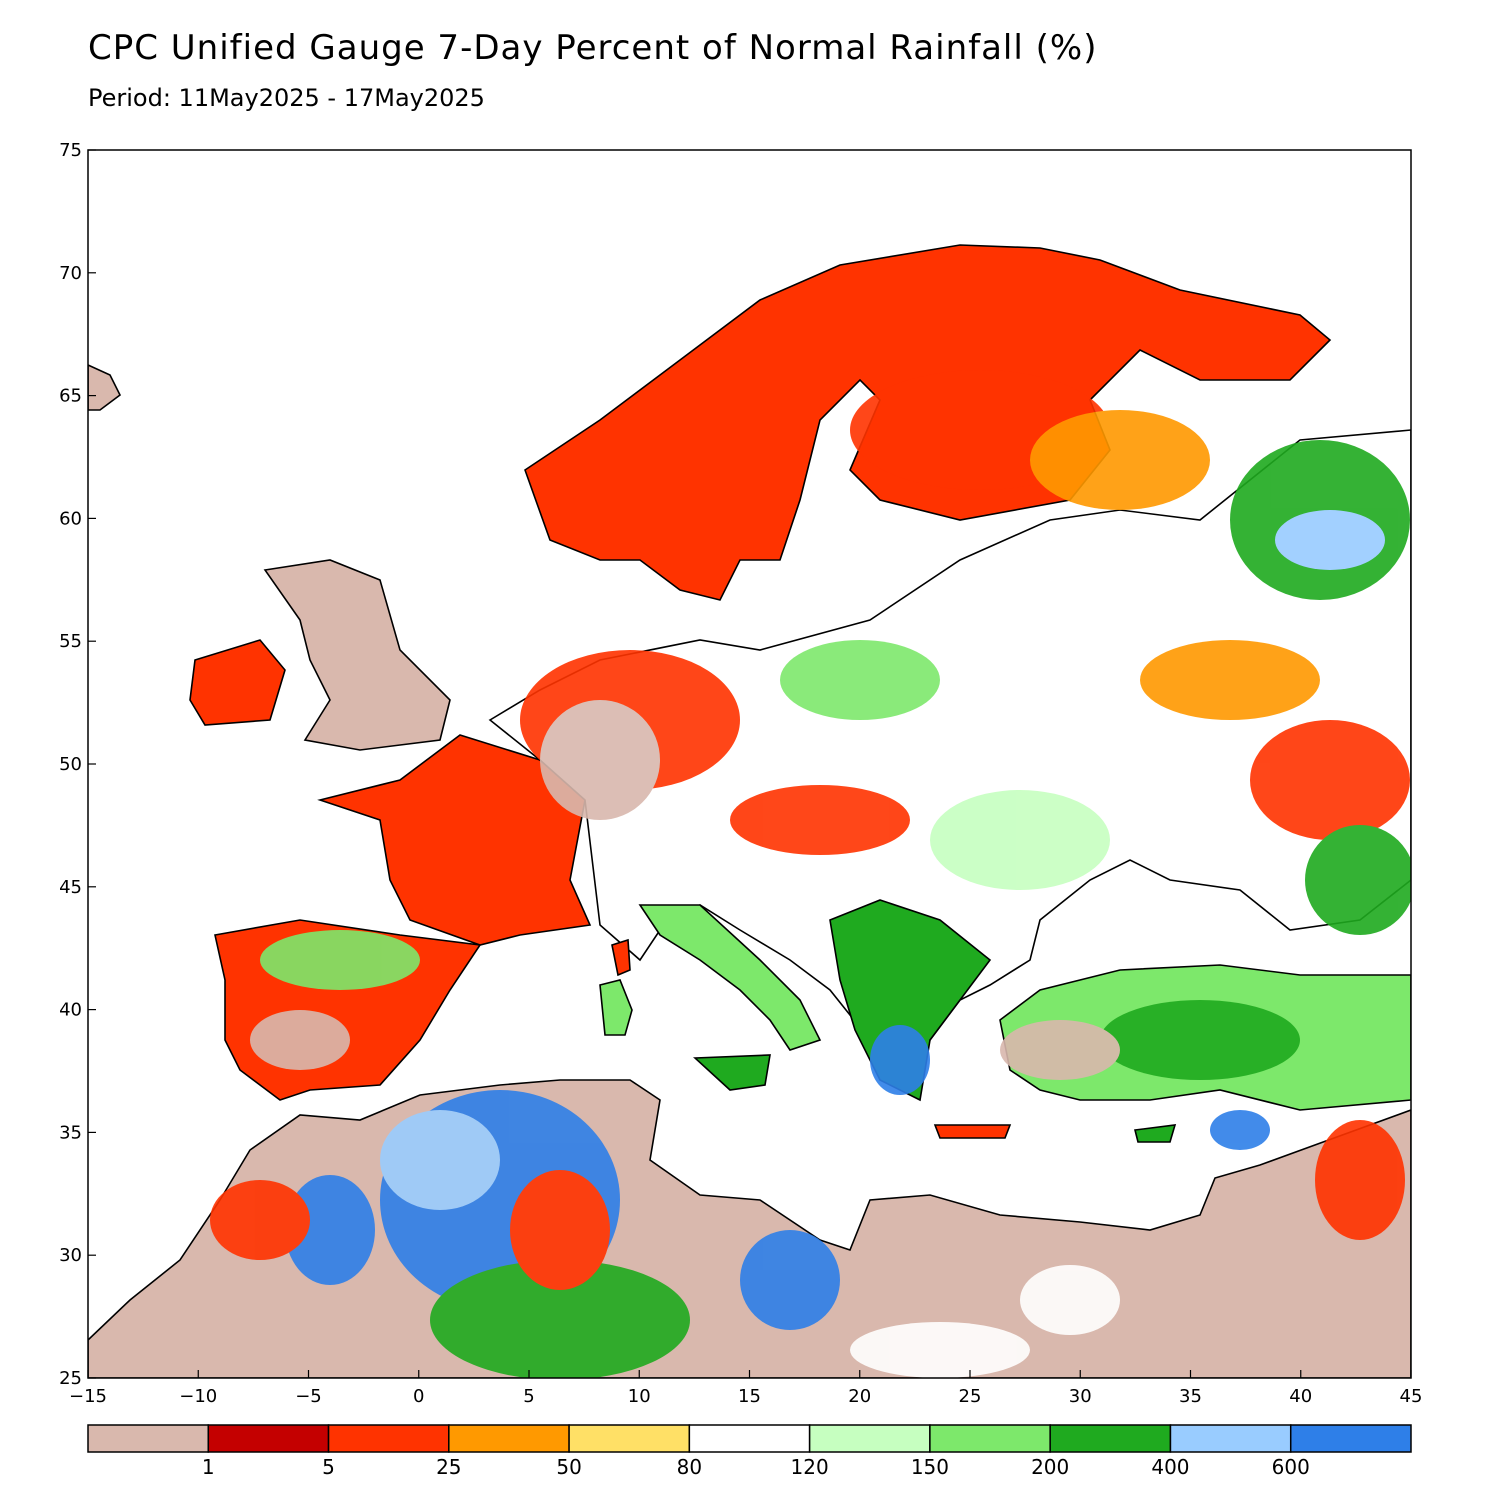 Image resolution: width=1500 pixels, height=1500 pixels. I want to click on colorbar-label: 200, so click(1050, 1467).